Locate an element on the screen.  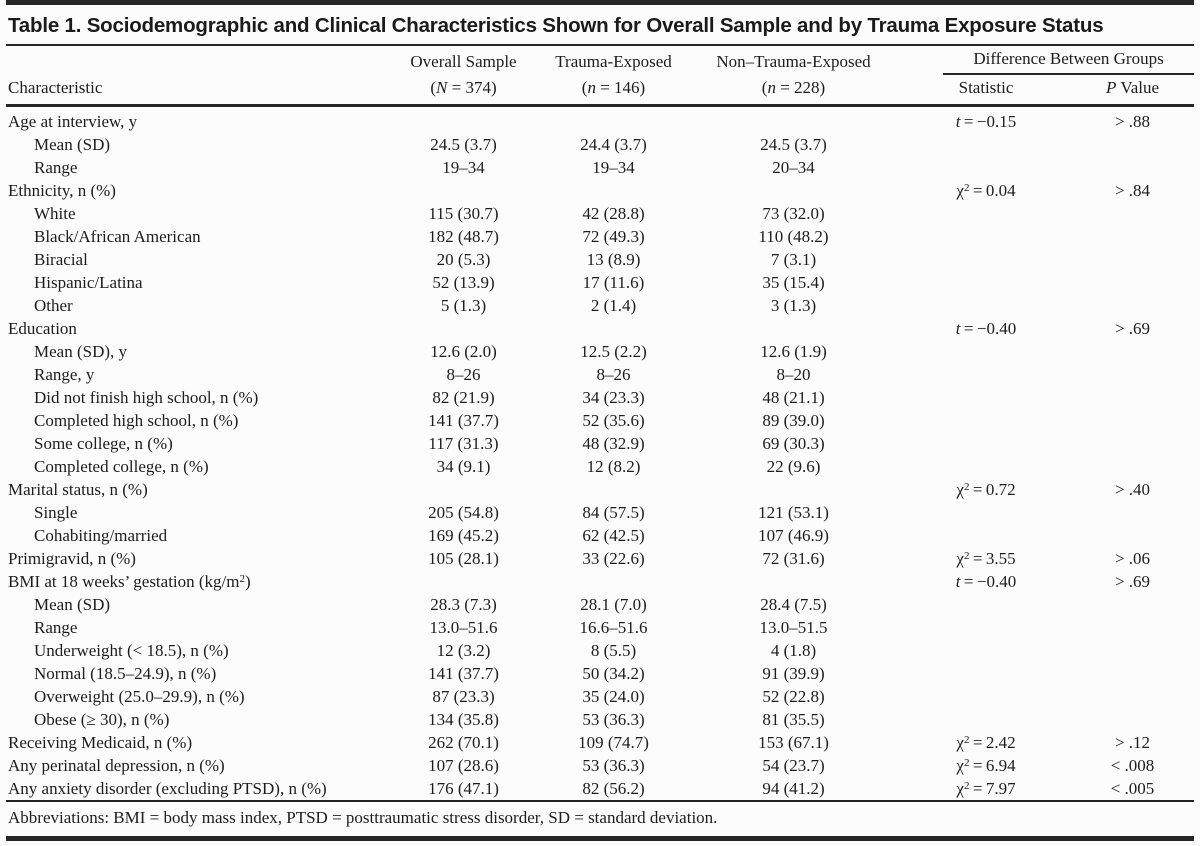
top-rule is located at coordinates (600, 2).